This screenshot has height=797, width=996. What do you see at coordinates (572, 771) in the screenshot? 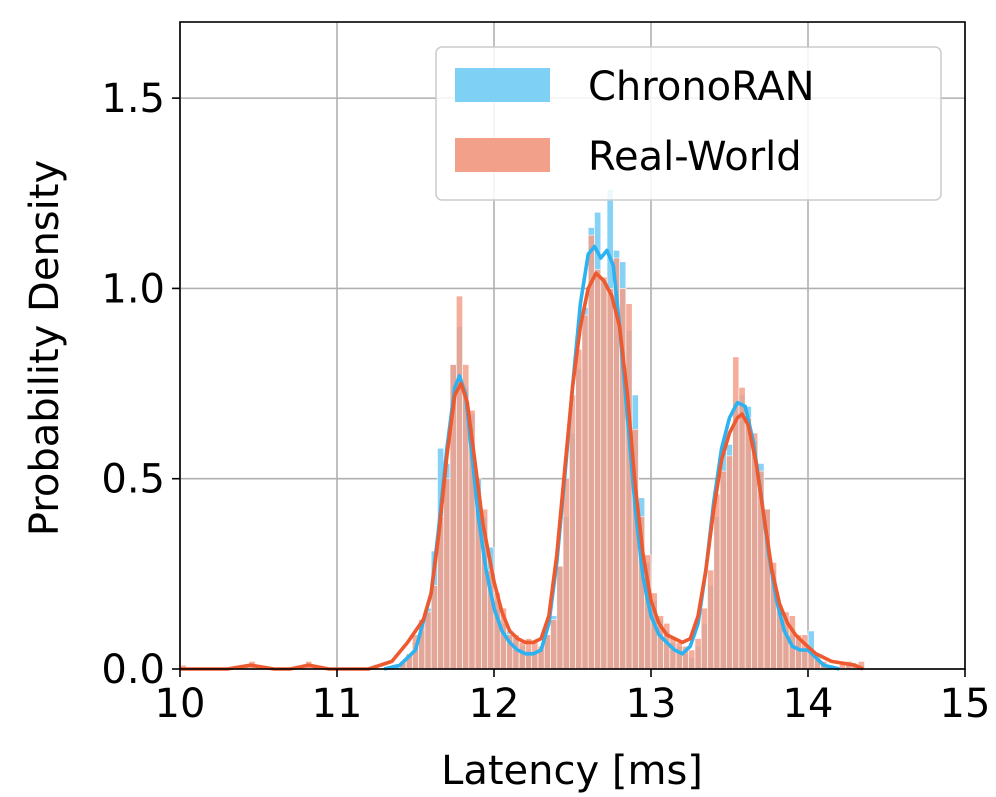
I see `x-axis-label: Latency [ms]` at bounding box center [572, 771].